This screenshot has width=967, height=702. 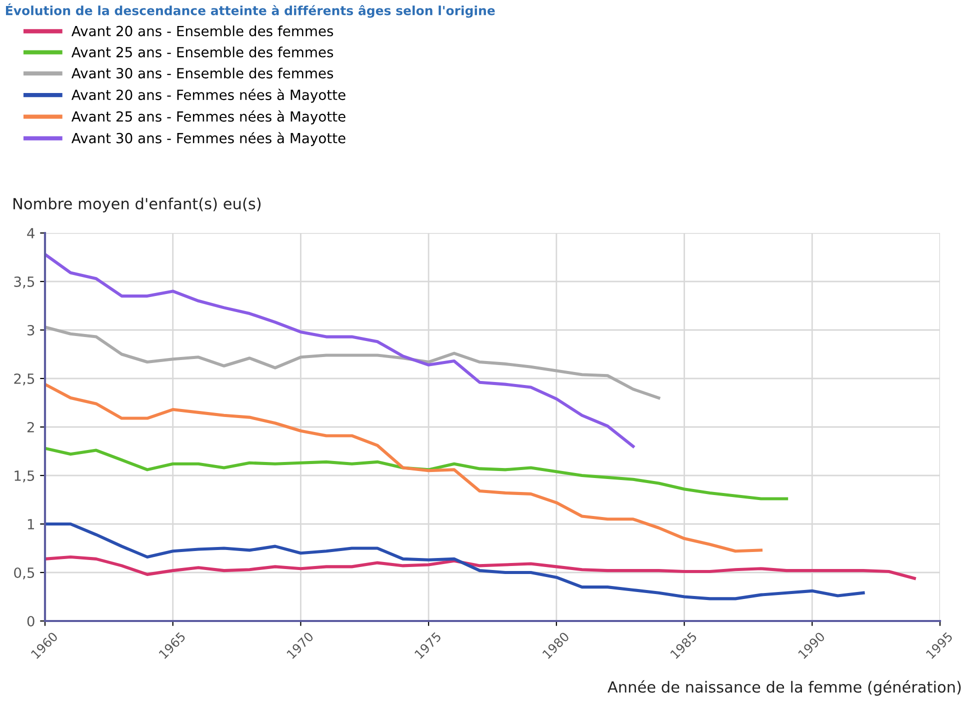 What do you see at coordinates (24, 379) in the screenshot?
I see `y-tick-label: 2,5` at bounding box center [24, 379].